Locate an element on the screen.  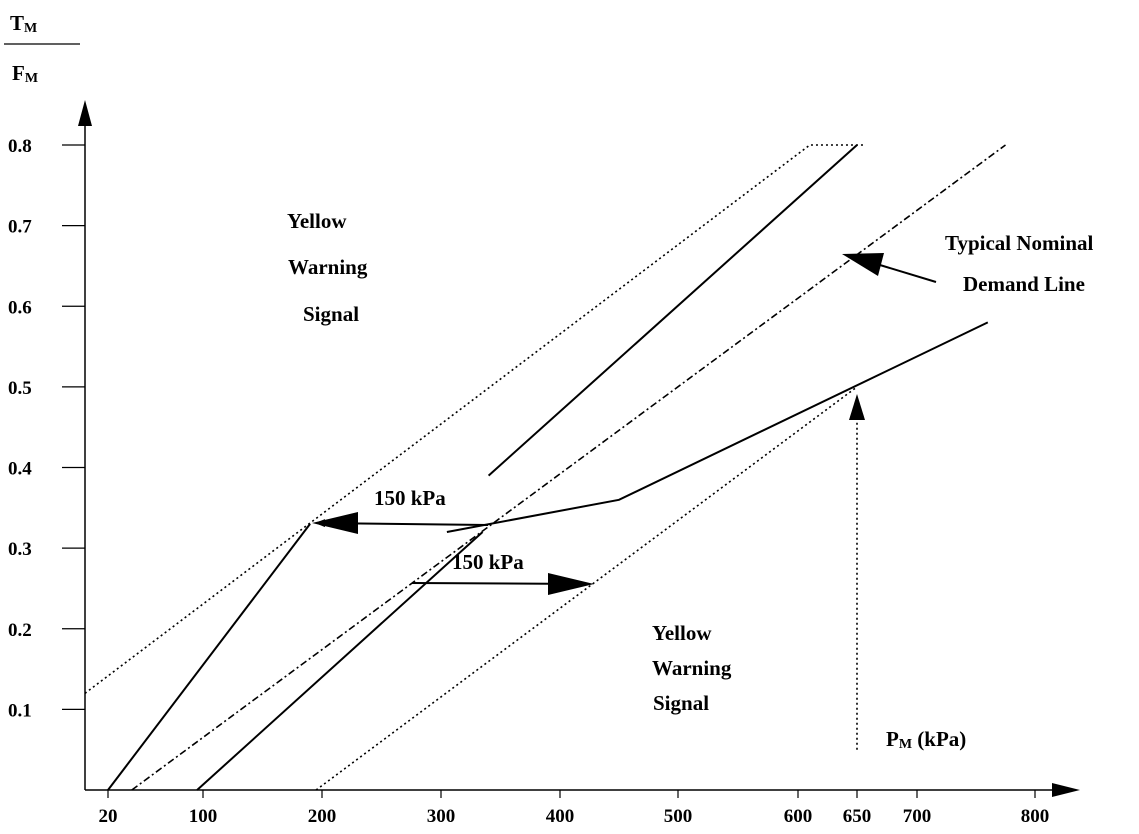
pressure-label-lower: 150 kPa is located at coordinates (488, 562).